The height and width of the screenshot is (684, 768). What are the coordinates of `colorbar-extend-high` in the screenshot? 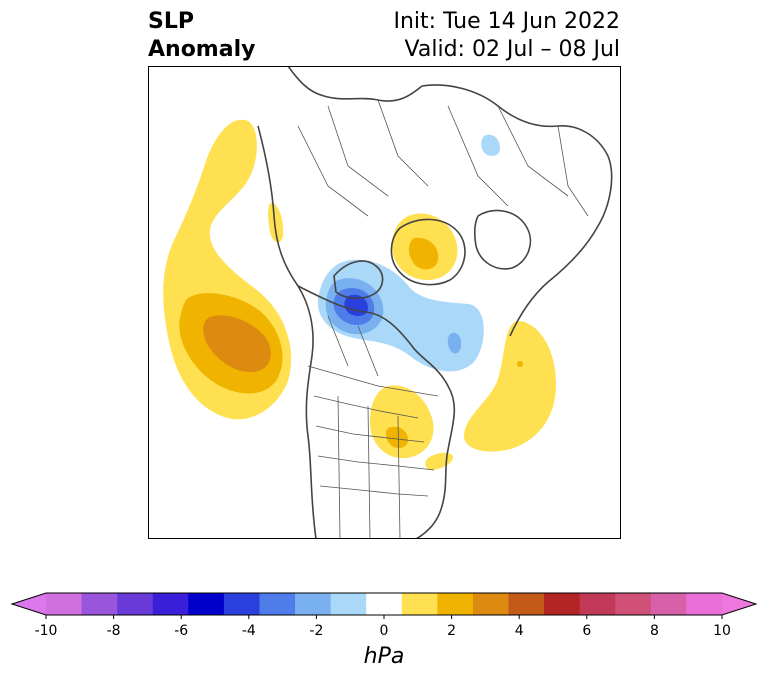 It's located at (739, 604).